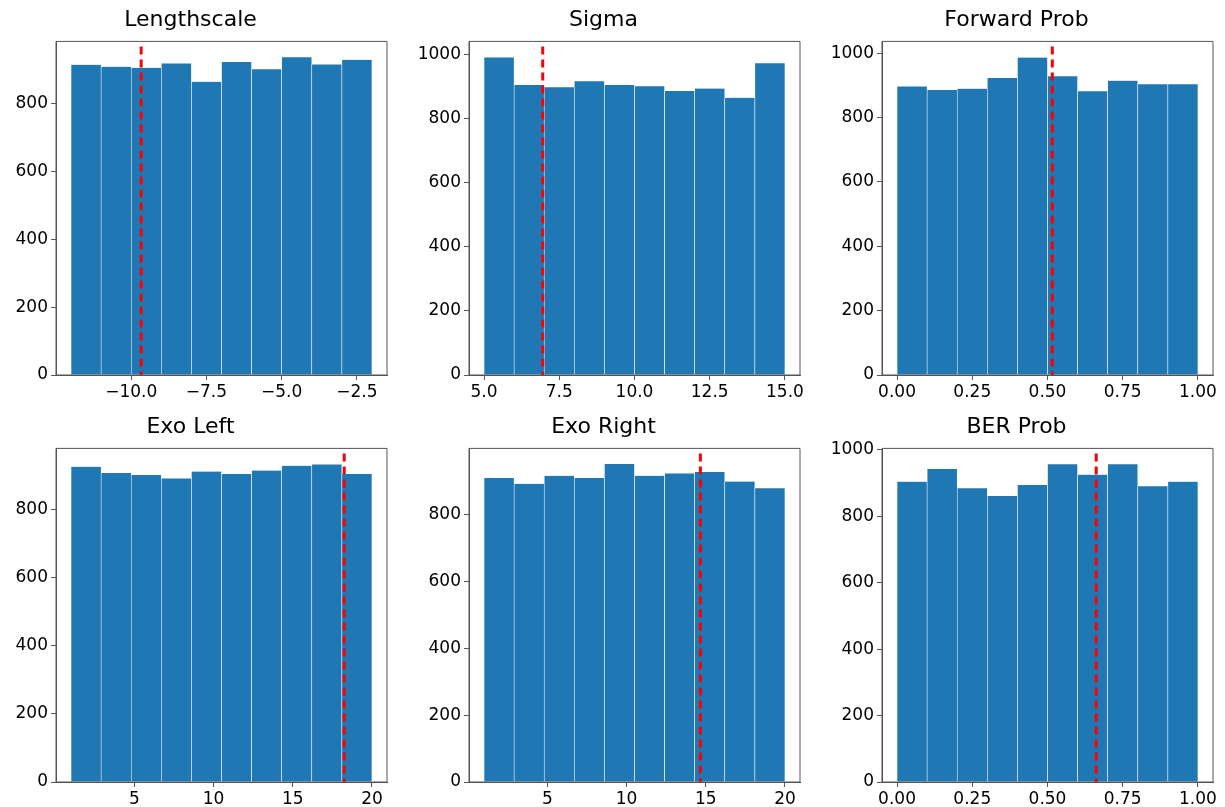 The width and height of the screenshot is (1225, 807). I want to click on x-tick-label: 15.0, so click(785, 390).